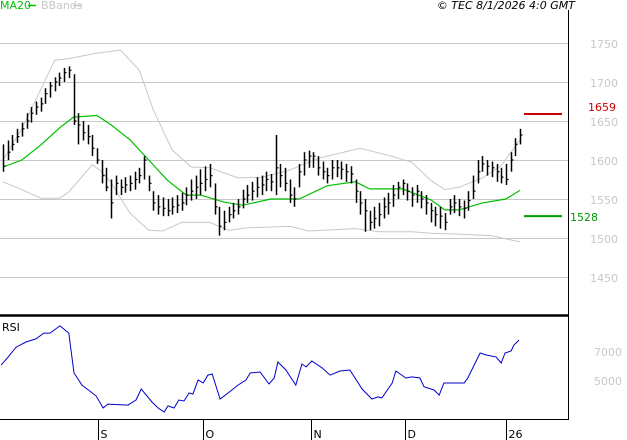  I want to click on bb-lower-line, so click(261, 203).